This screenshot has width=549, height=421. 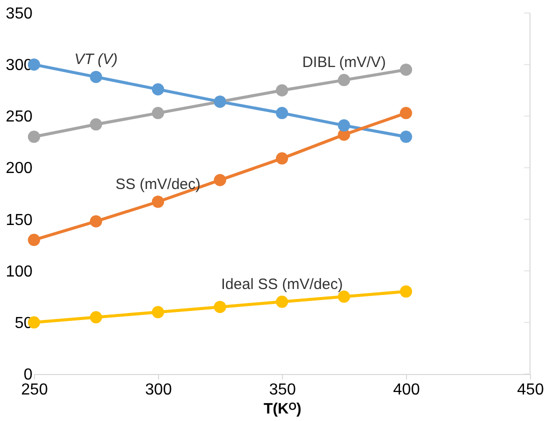 What do you see at coordinates (344, 63) in the screenshot?
I see `series-label: DIBL (mV/V)` at bounding box center [344, 63].